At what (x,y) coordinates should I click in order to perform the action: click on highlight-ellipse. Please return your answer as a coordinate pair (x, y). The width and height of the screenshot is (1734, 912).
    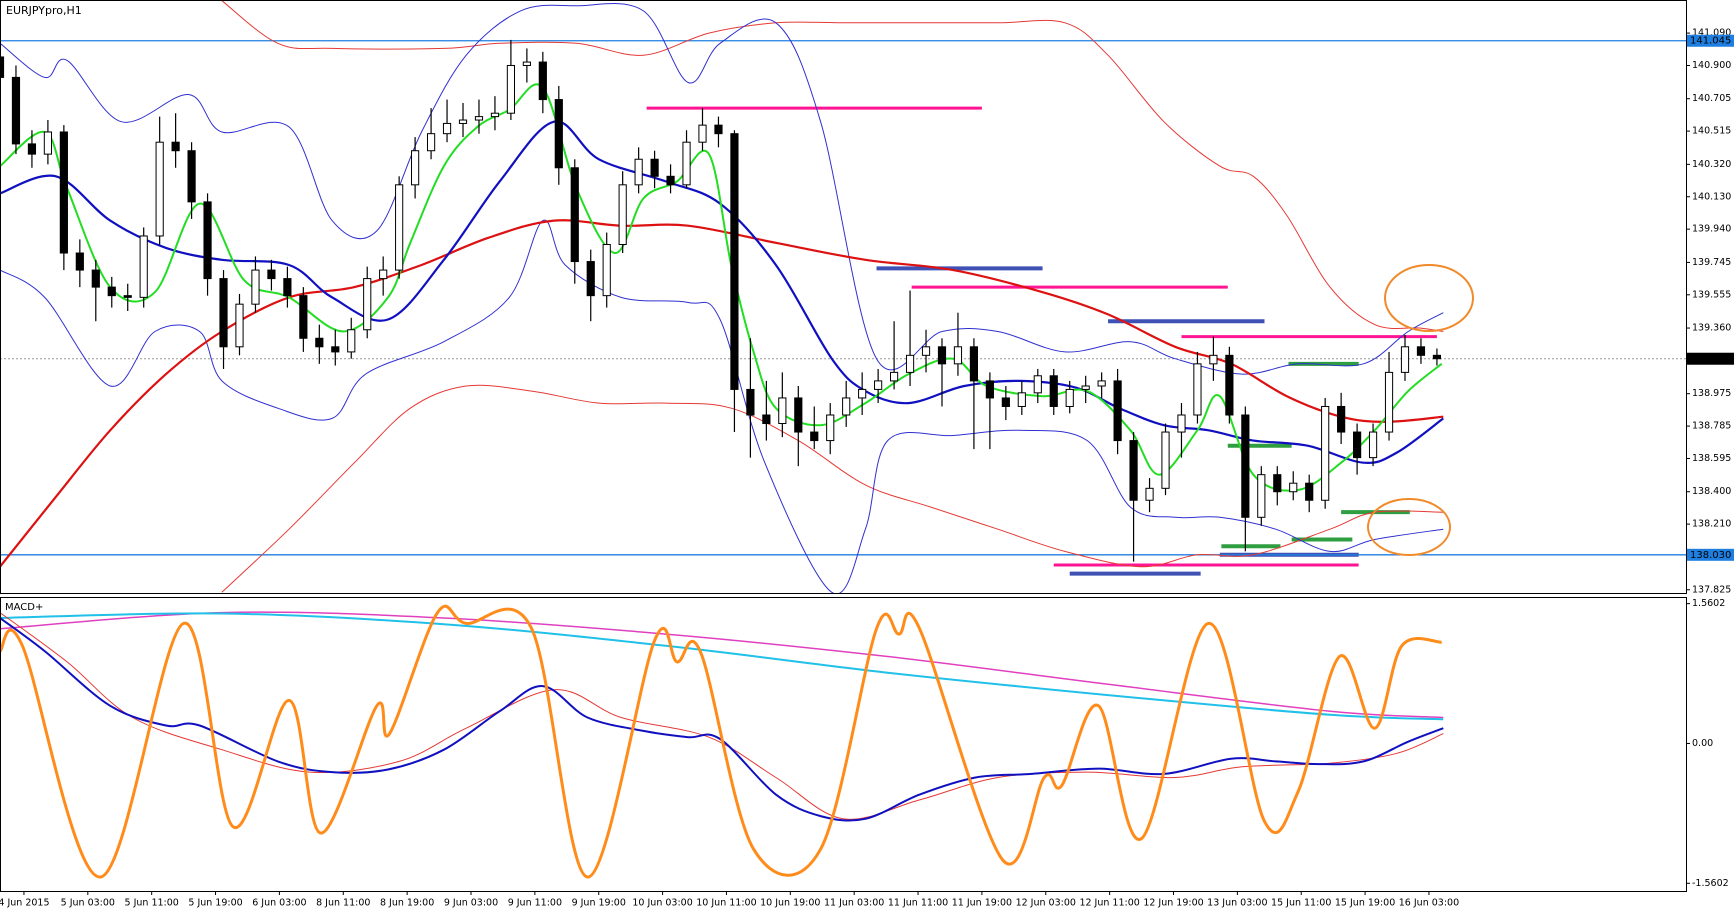
    Looking at the image, I should click on (1409, 527).